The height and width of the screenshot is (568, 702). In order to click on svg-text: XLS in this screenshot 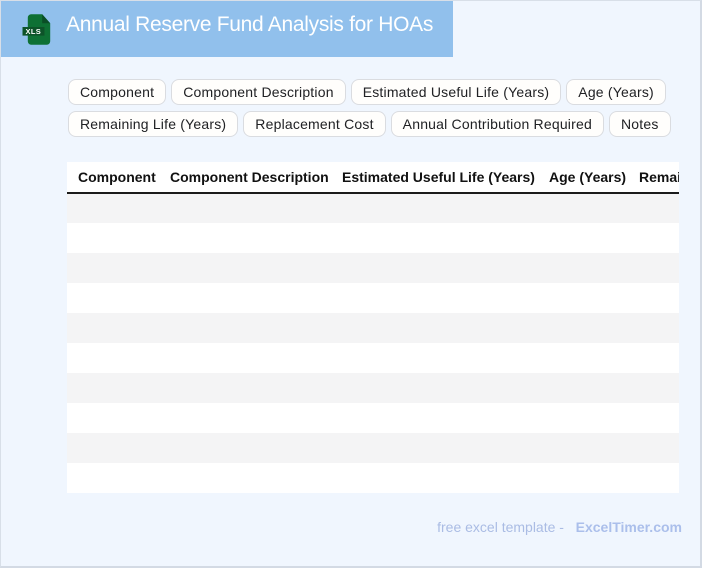, I will do `click(34, 31)`.